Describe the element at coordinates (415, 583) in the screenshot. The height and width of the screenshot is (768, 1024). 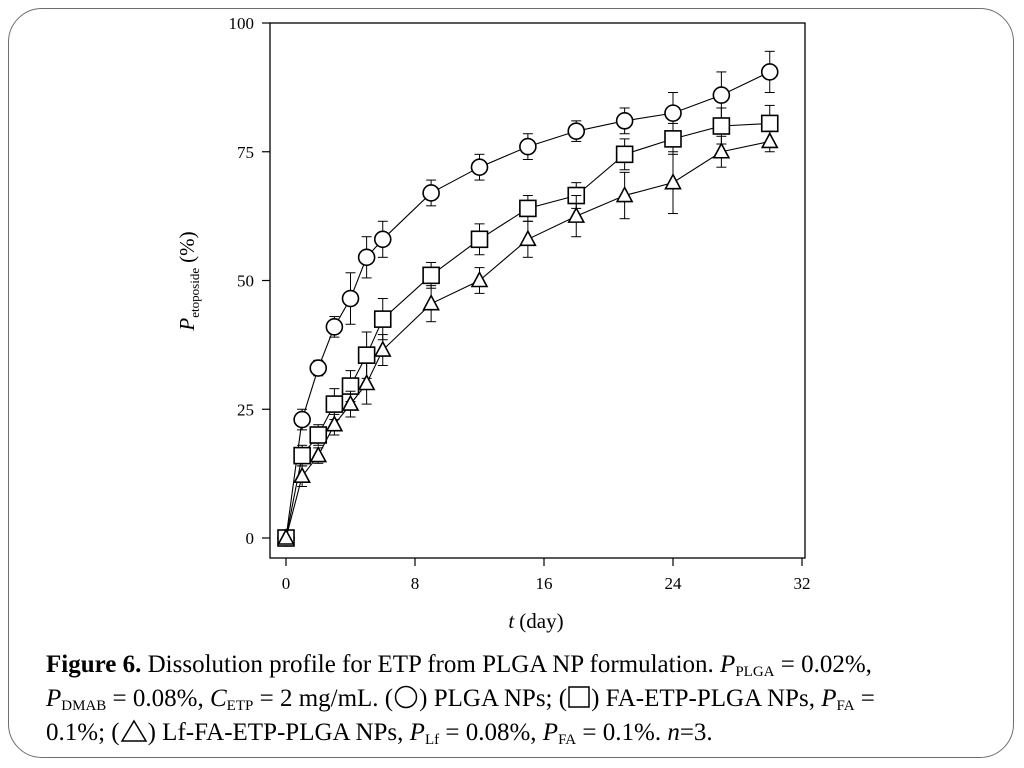
I see `x-tick-label: 8` at that location.